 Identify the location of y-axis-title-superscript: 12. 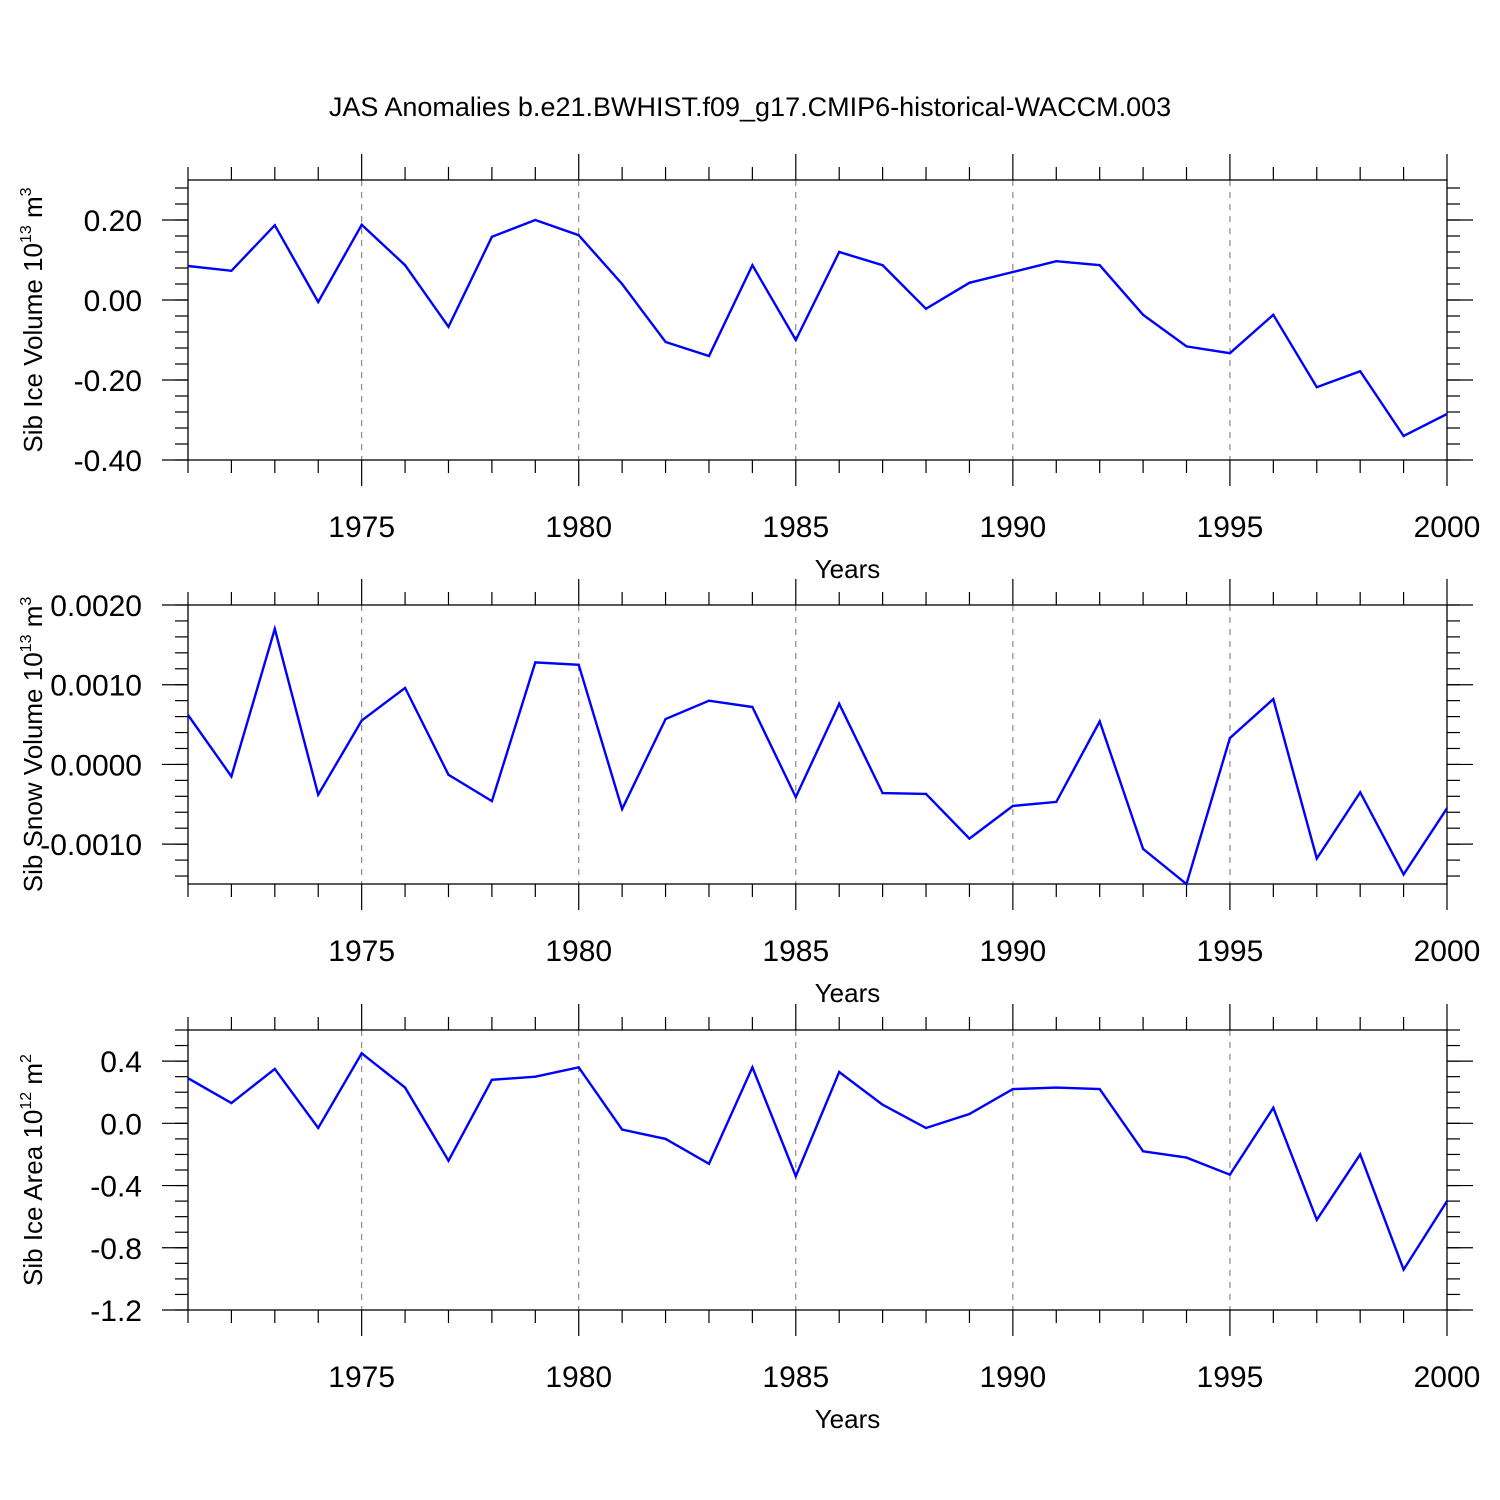
(26, 1101).